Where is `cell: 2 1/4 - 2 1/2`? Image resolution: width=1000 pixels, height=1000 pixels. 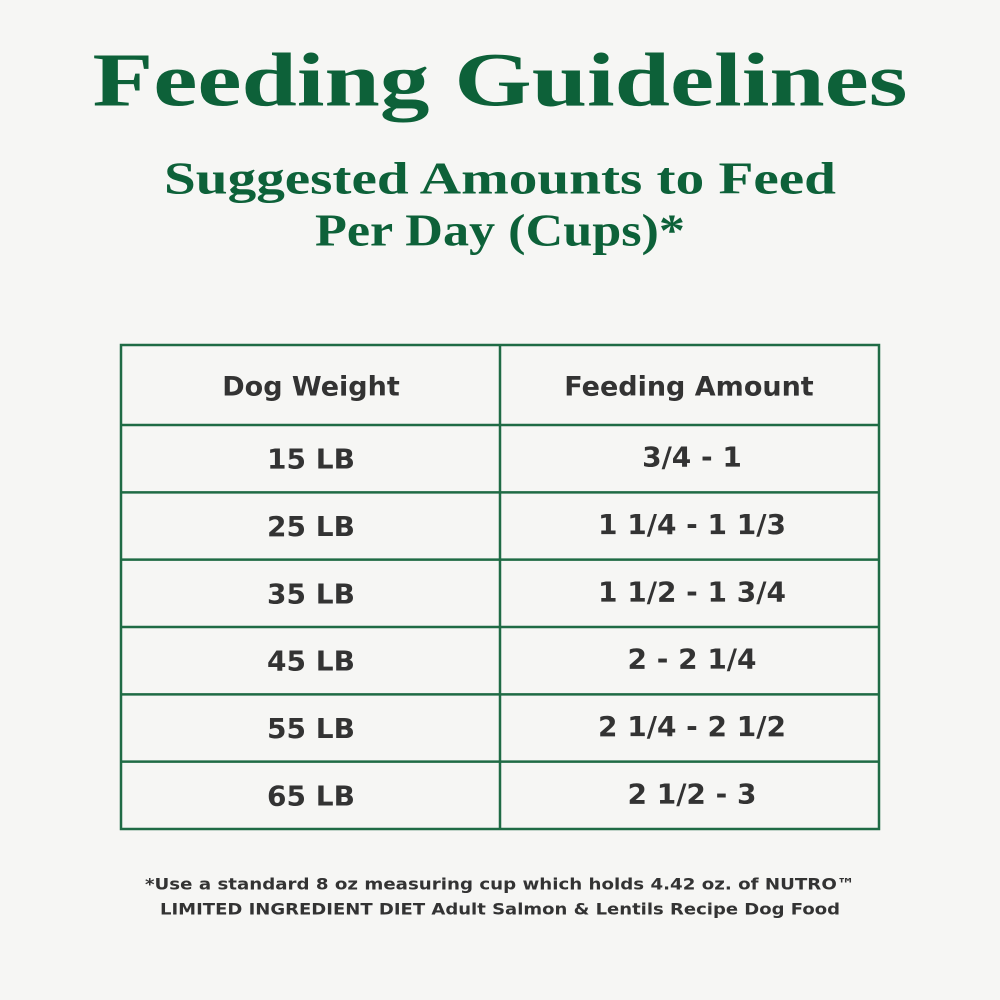 cell: 2 1/4 - 2 1/2 is located at coordinates (692, 726).